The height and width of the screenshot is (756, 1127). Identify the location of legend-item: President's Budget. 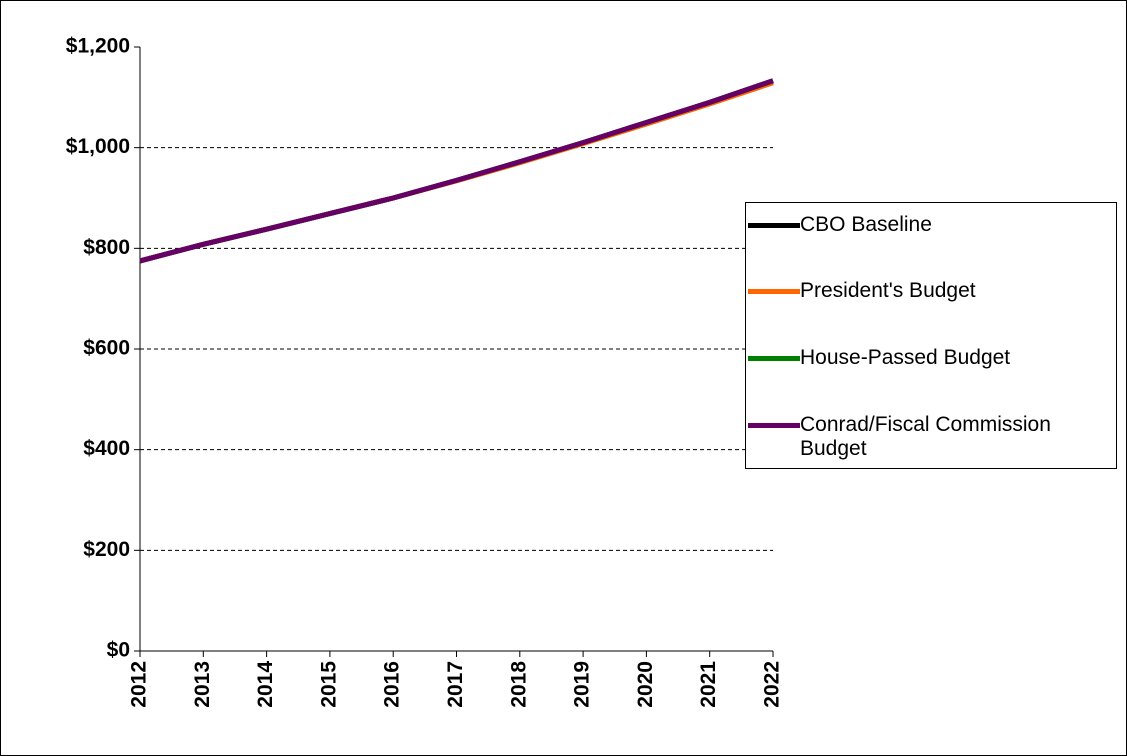
(931, 291).